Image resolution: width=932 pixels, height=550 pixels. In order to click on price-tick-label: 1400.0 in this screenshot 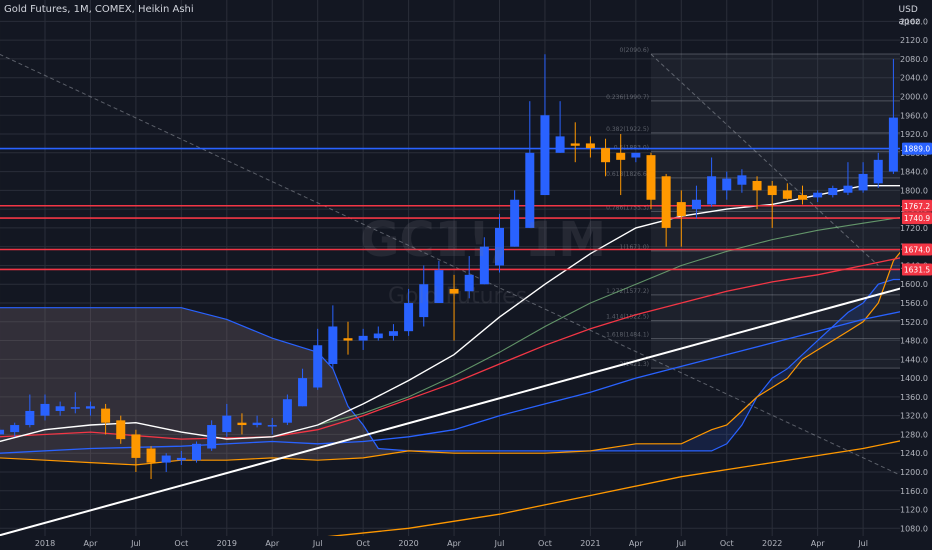, I will do `click(914, 378)`.